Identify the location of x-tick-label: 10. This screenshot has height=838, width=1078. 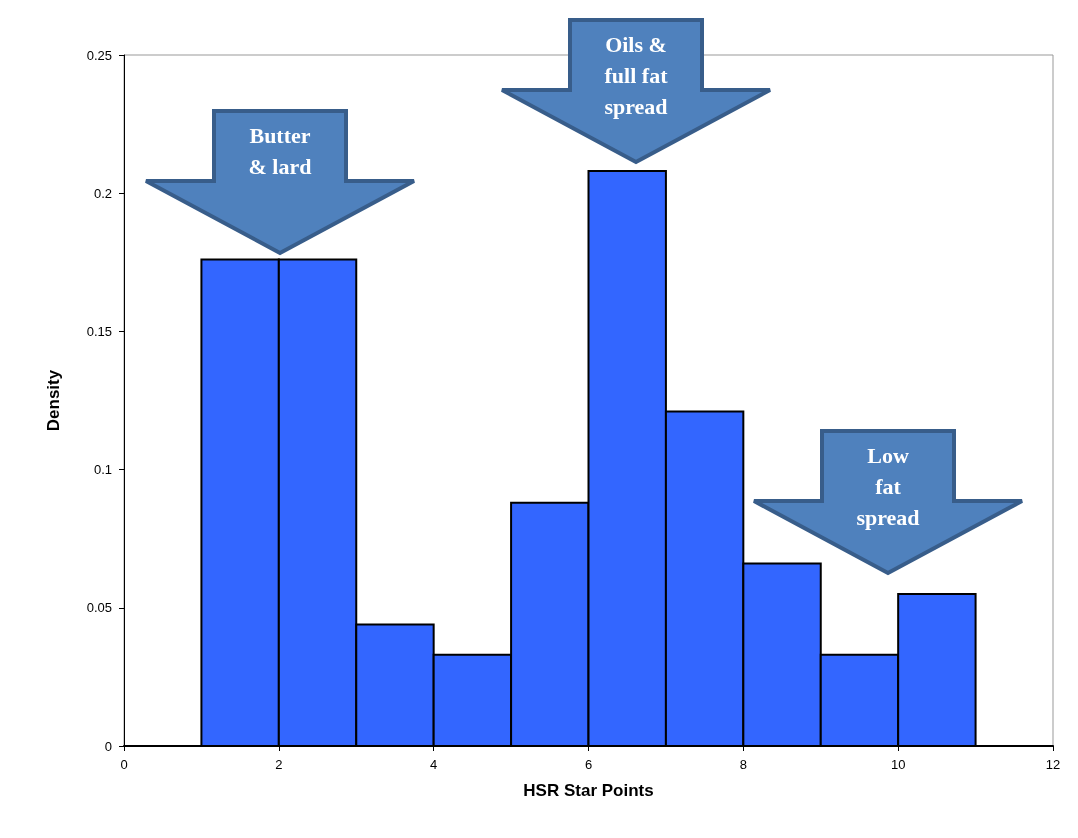
(898, 764).